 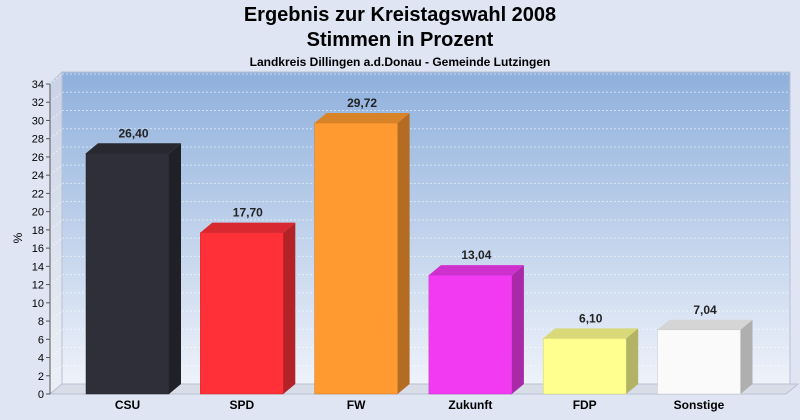 I want to click on bar-csu, so click(x=133, y=269).